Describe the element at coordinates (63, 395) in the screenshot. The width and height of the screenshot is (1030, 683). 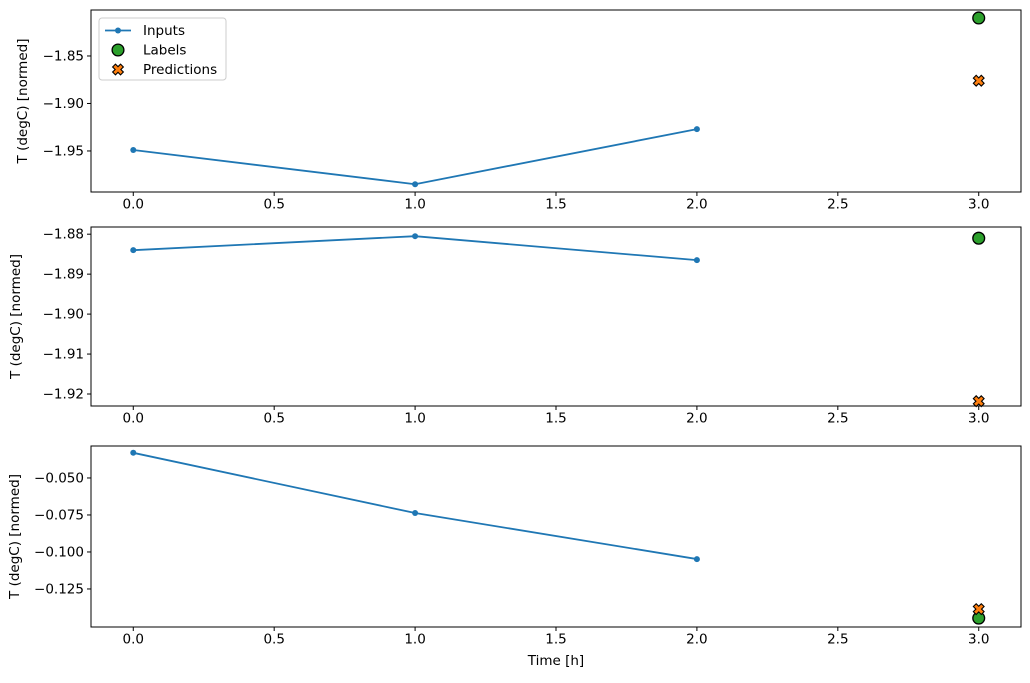
I see `y-tick-label: −1.92` at that location.